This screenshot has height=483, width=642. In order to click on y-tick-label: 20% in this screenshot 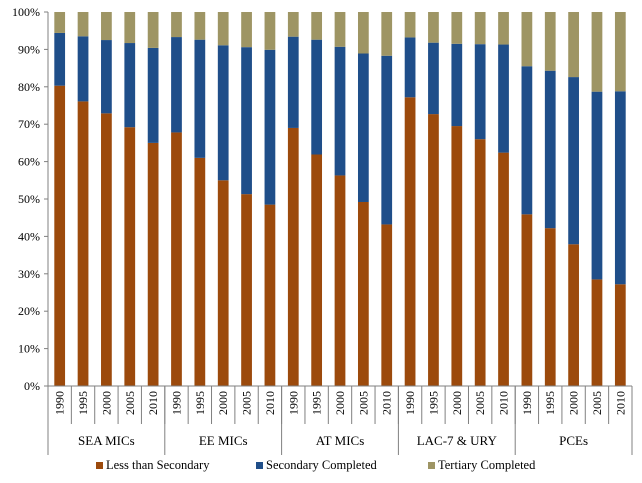, I will do `click(29, 311)`.